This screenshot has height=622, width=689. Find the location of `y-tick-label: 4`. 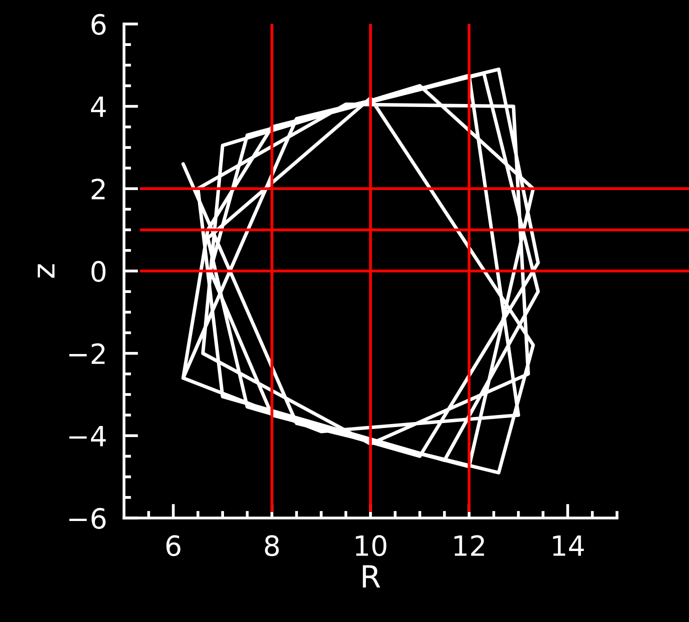

y-tick-label: 4 is located at coordinates (98, 106).